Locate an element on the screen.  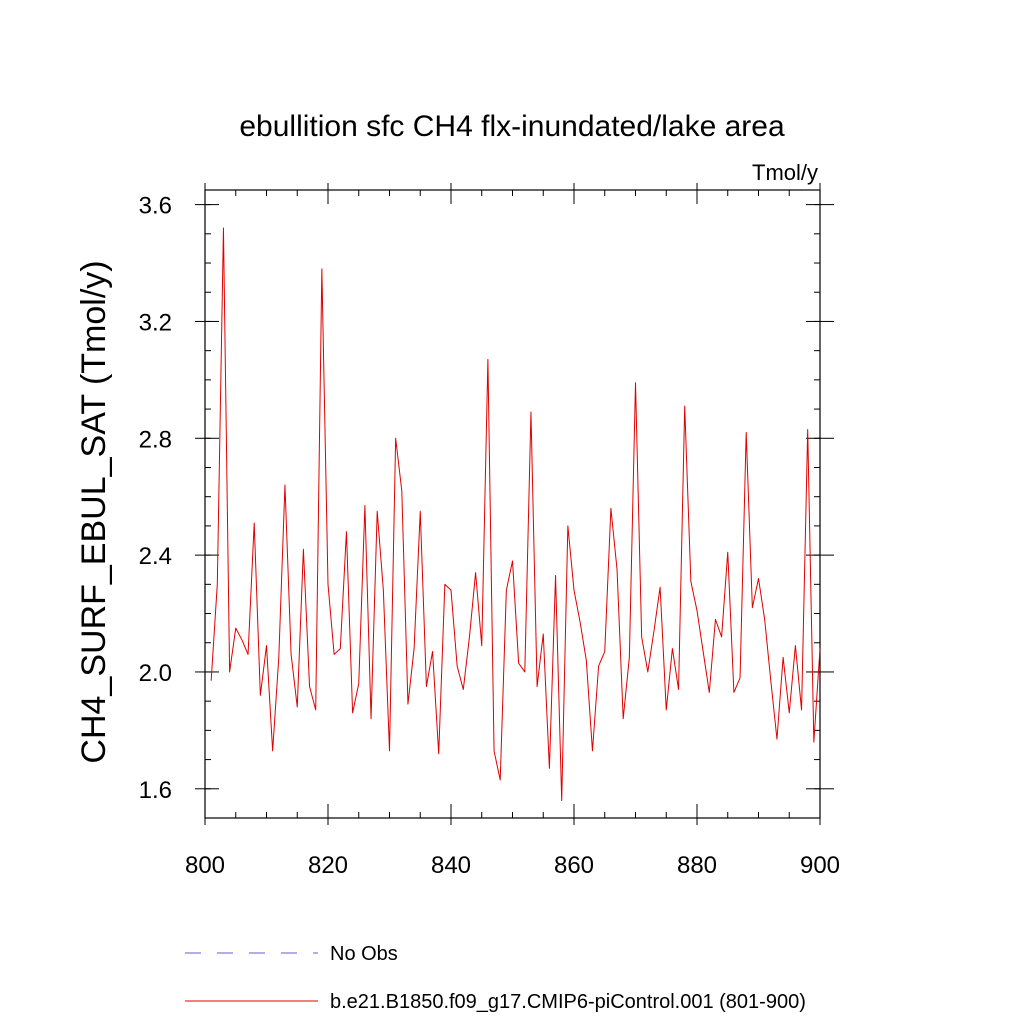
x-tick-label: 840 is located at coordinates (451, 865).